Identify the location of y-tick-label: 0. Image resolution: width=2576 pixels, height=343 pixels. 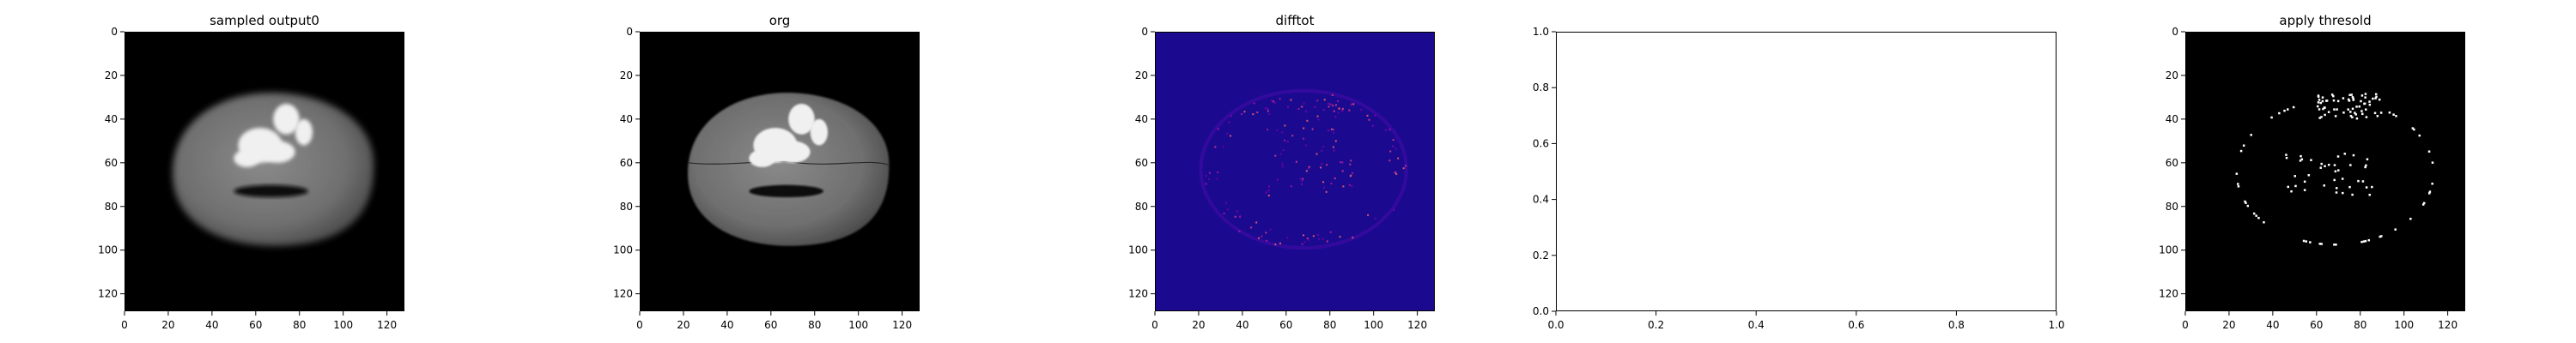
(629, 32).